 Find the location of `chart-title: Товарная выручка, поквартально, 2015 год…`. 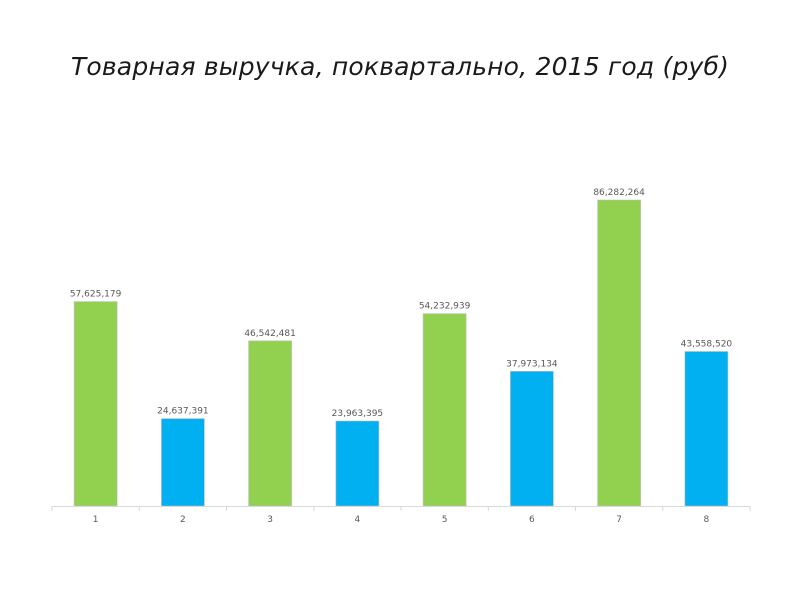

chart-title: Товарная выручка, поквартально, 2015 год… is located at coordinates (400, 66).